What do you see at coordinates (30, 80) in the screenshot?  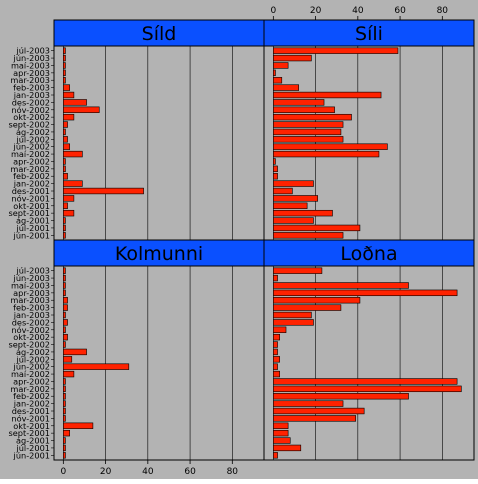 I see `y-tick-label: mar-2003` at bounding box center [30, 80].